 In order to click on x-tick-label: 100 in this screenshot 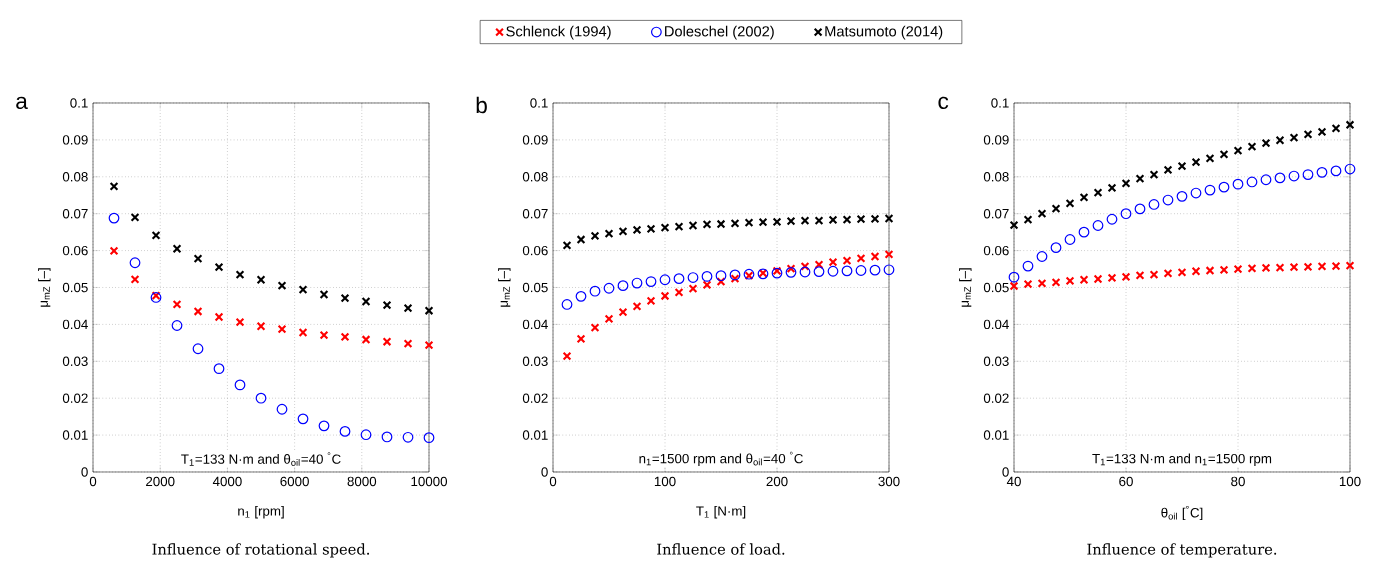, I will do `click(665, 481)`.